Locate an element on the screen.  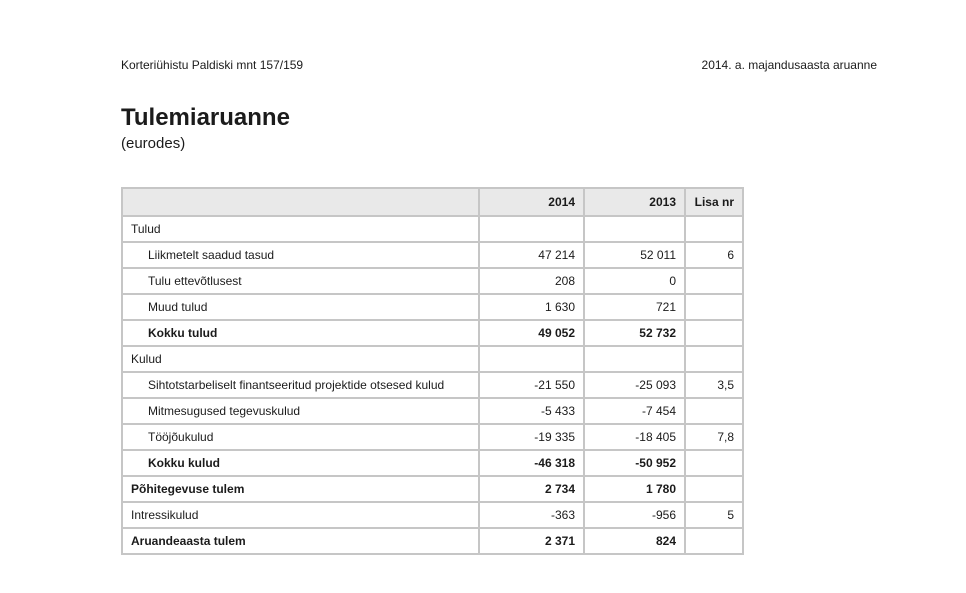
table-row: Tulud is located at coordinates (432, 229).